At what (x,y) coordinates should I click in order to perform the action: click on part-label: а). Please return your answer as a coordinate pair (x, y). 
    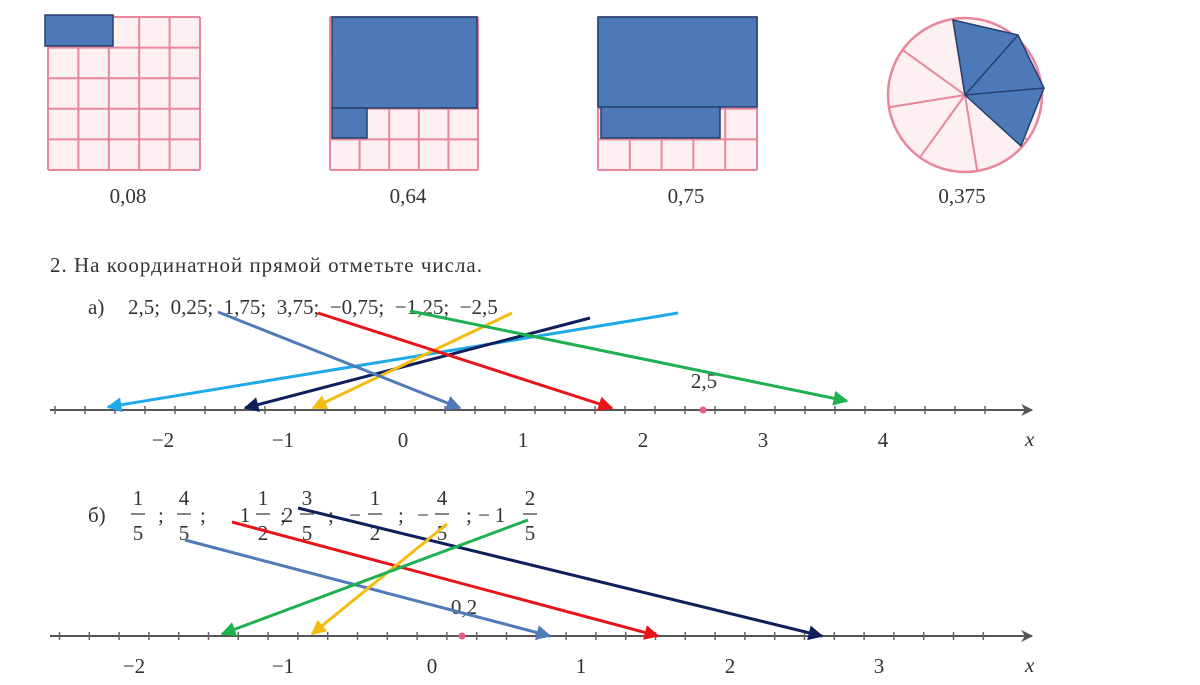
    Looking at the image, I should click on (96, 307).